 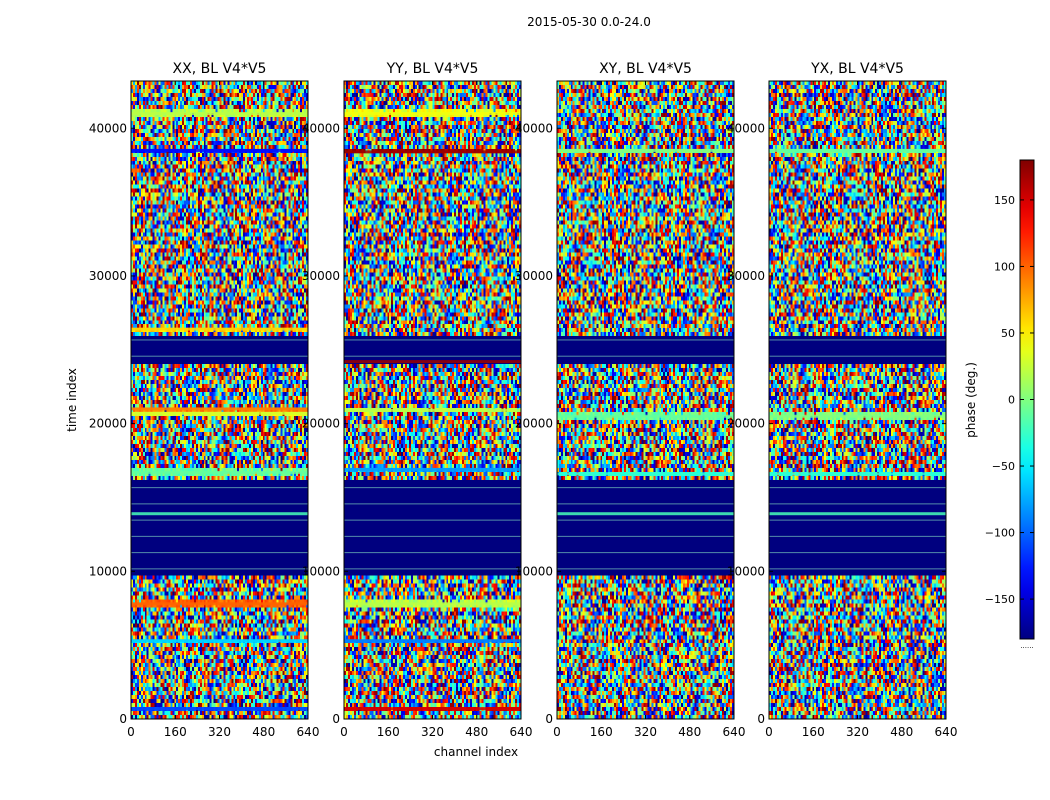 I want to click on colorbar-tick-label: −100, so click(x=1000, y=533).